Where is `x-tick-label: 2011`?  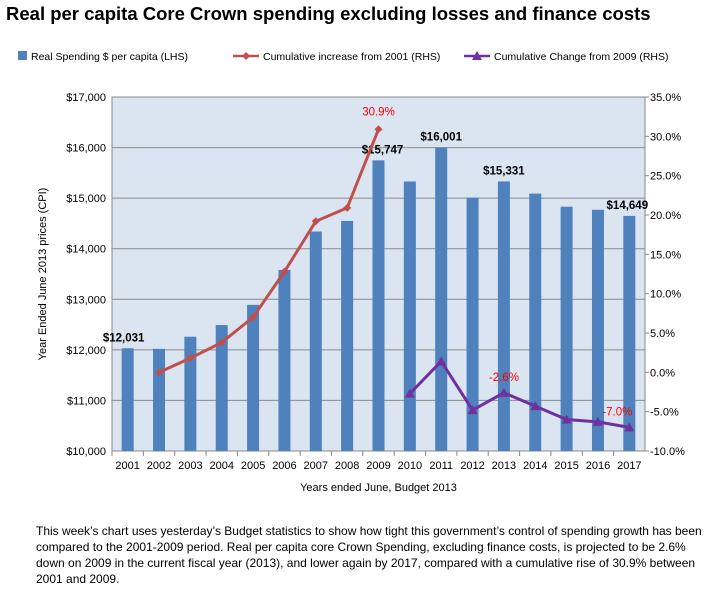
x-tick-label: 2011 is located at coordinates (441, 466).